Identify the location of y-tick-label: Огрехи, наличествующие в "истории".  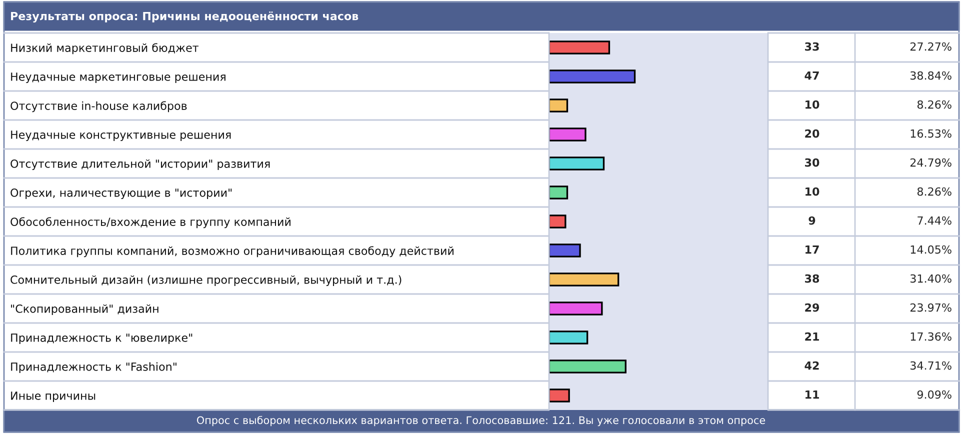
(121, 194).